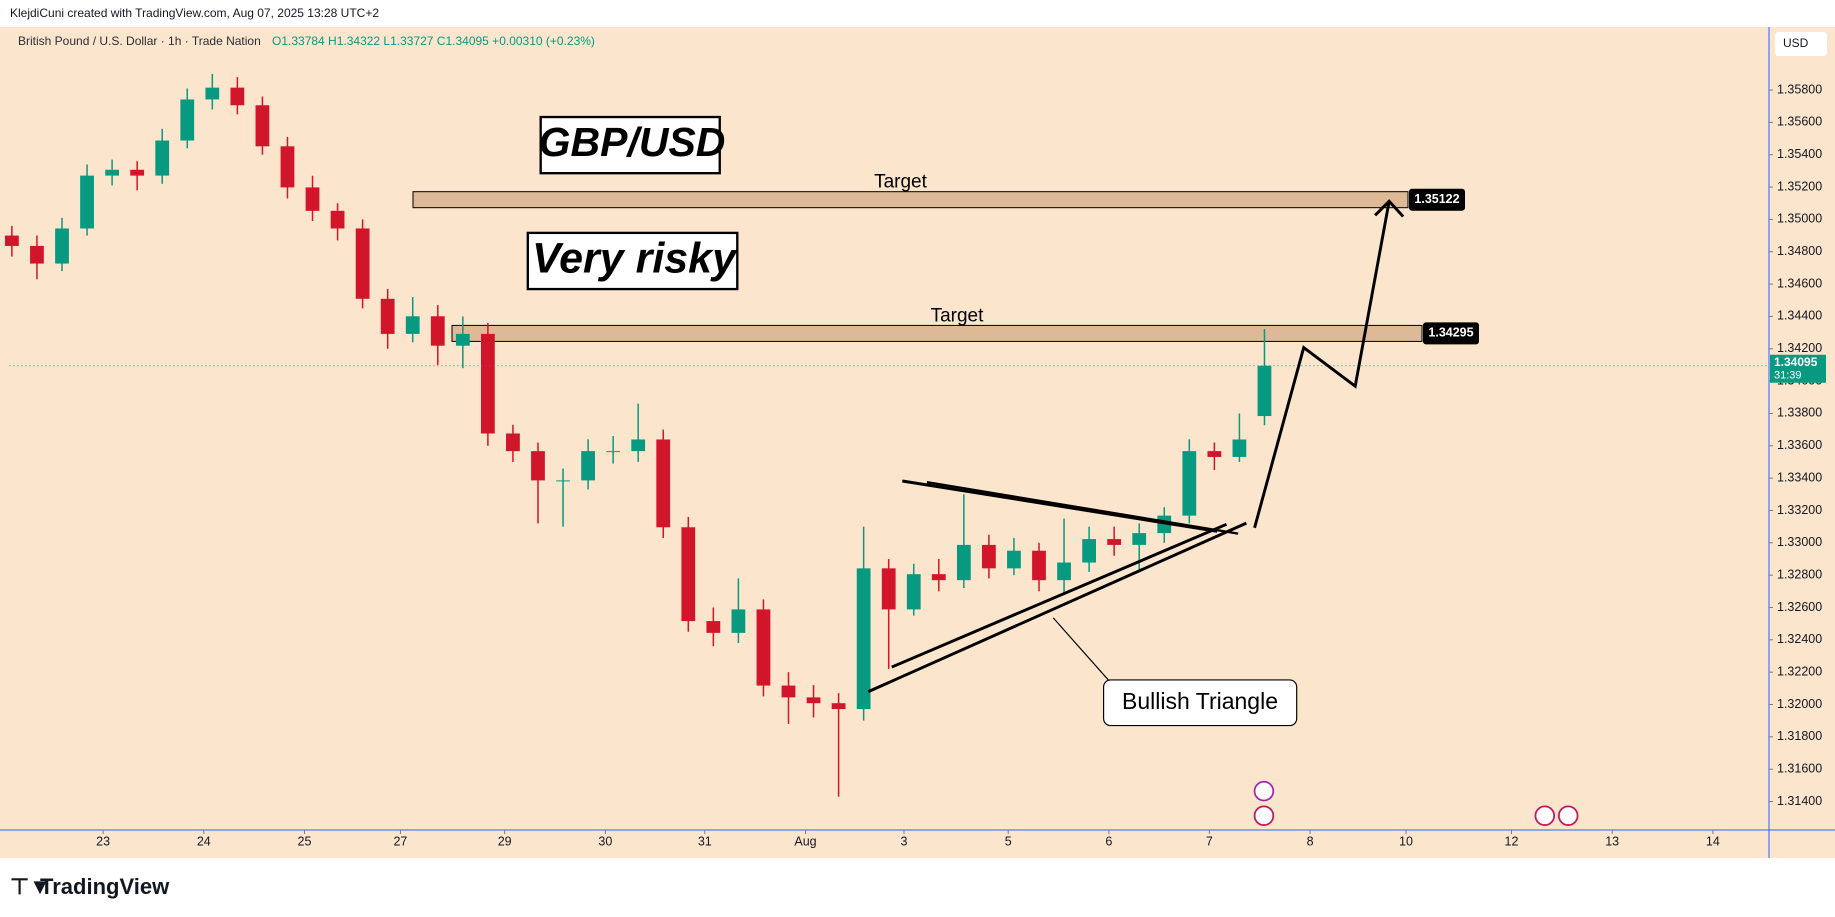 The image size is (1835, 917). I want to click on x-tick-label: 24, so click(204, 841).